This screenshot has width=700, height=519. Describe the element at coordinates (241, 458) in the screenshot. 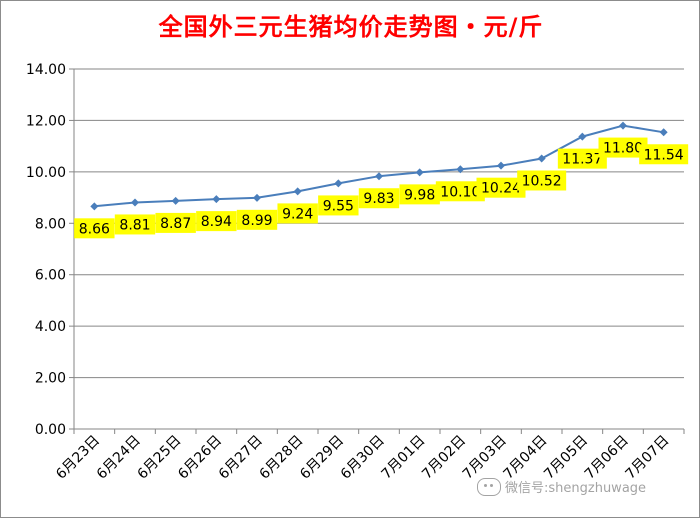

I see `x-tick-label: 6月27日` at that location.